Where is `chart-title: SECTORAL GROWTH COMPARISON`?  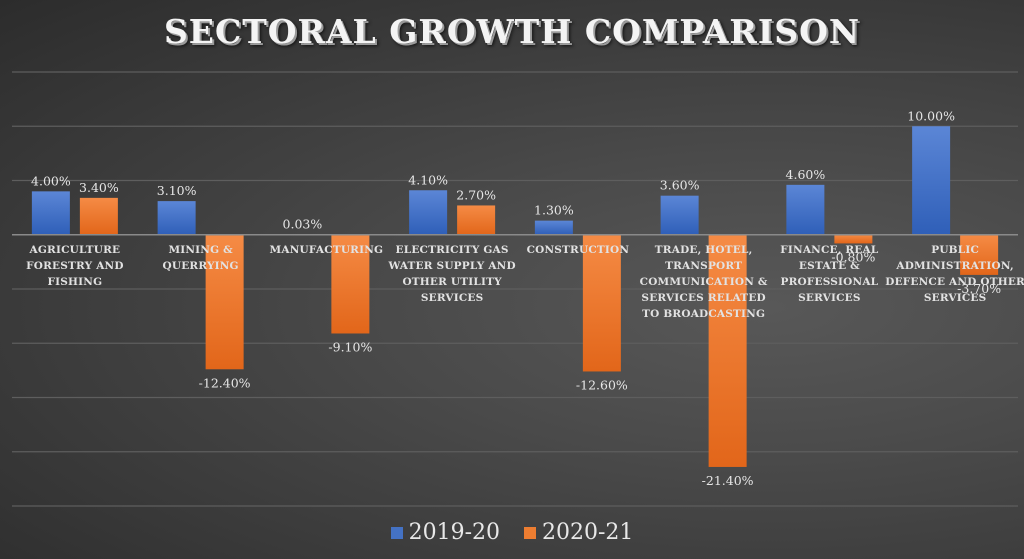 chart-title: SECTORAL GROWTH COMPARISON is located at coordinates (512, 31).